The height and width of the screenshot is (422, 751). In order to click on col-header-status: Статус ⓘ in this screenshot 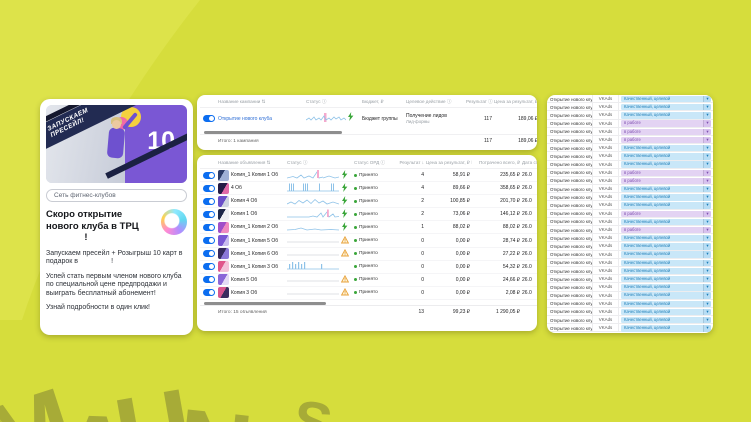, I will do `click(316, 101)`.